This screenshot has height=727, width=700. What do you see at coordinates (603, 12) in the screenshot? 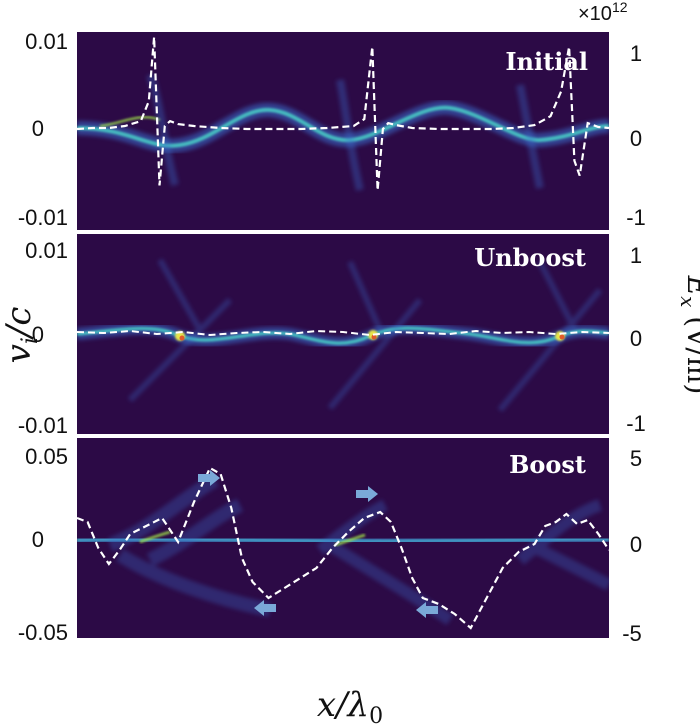
I see `multiplier-label: ×10¹²` at bounding box center [603, 12].